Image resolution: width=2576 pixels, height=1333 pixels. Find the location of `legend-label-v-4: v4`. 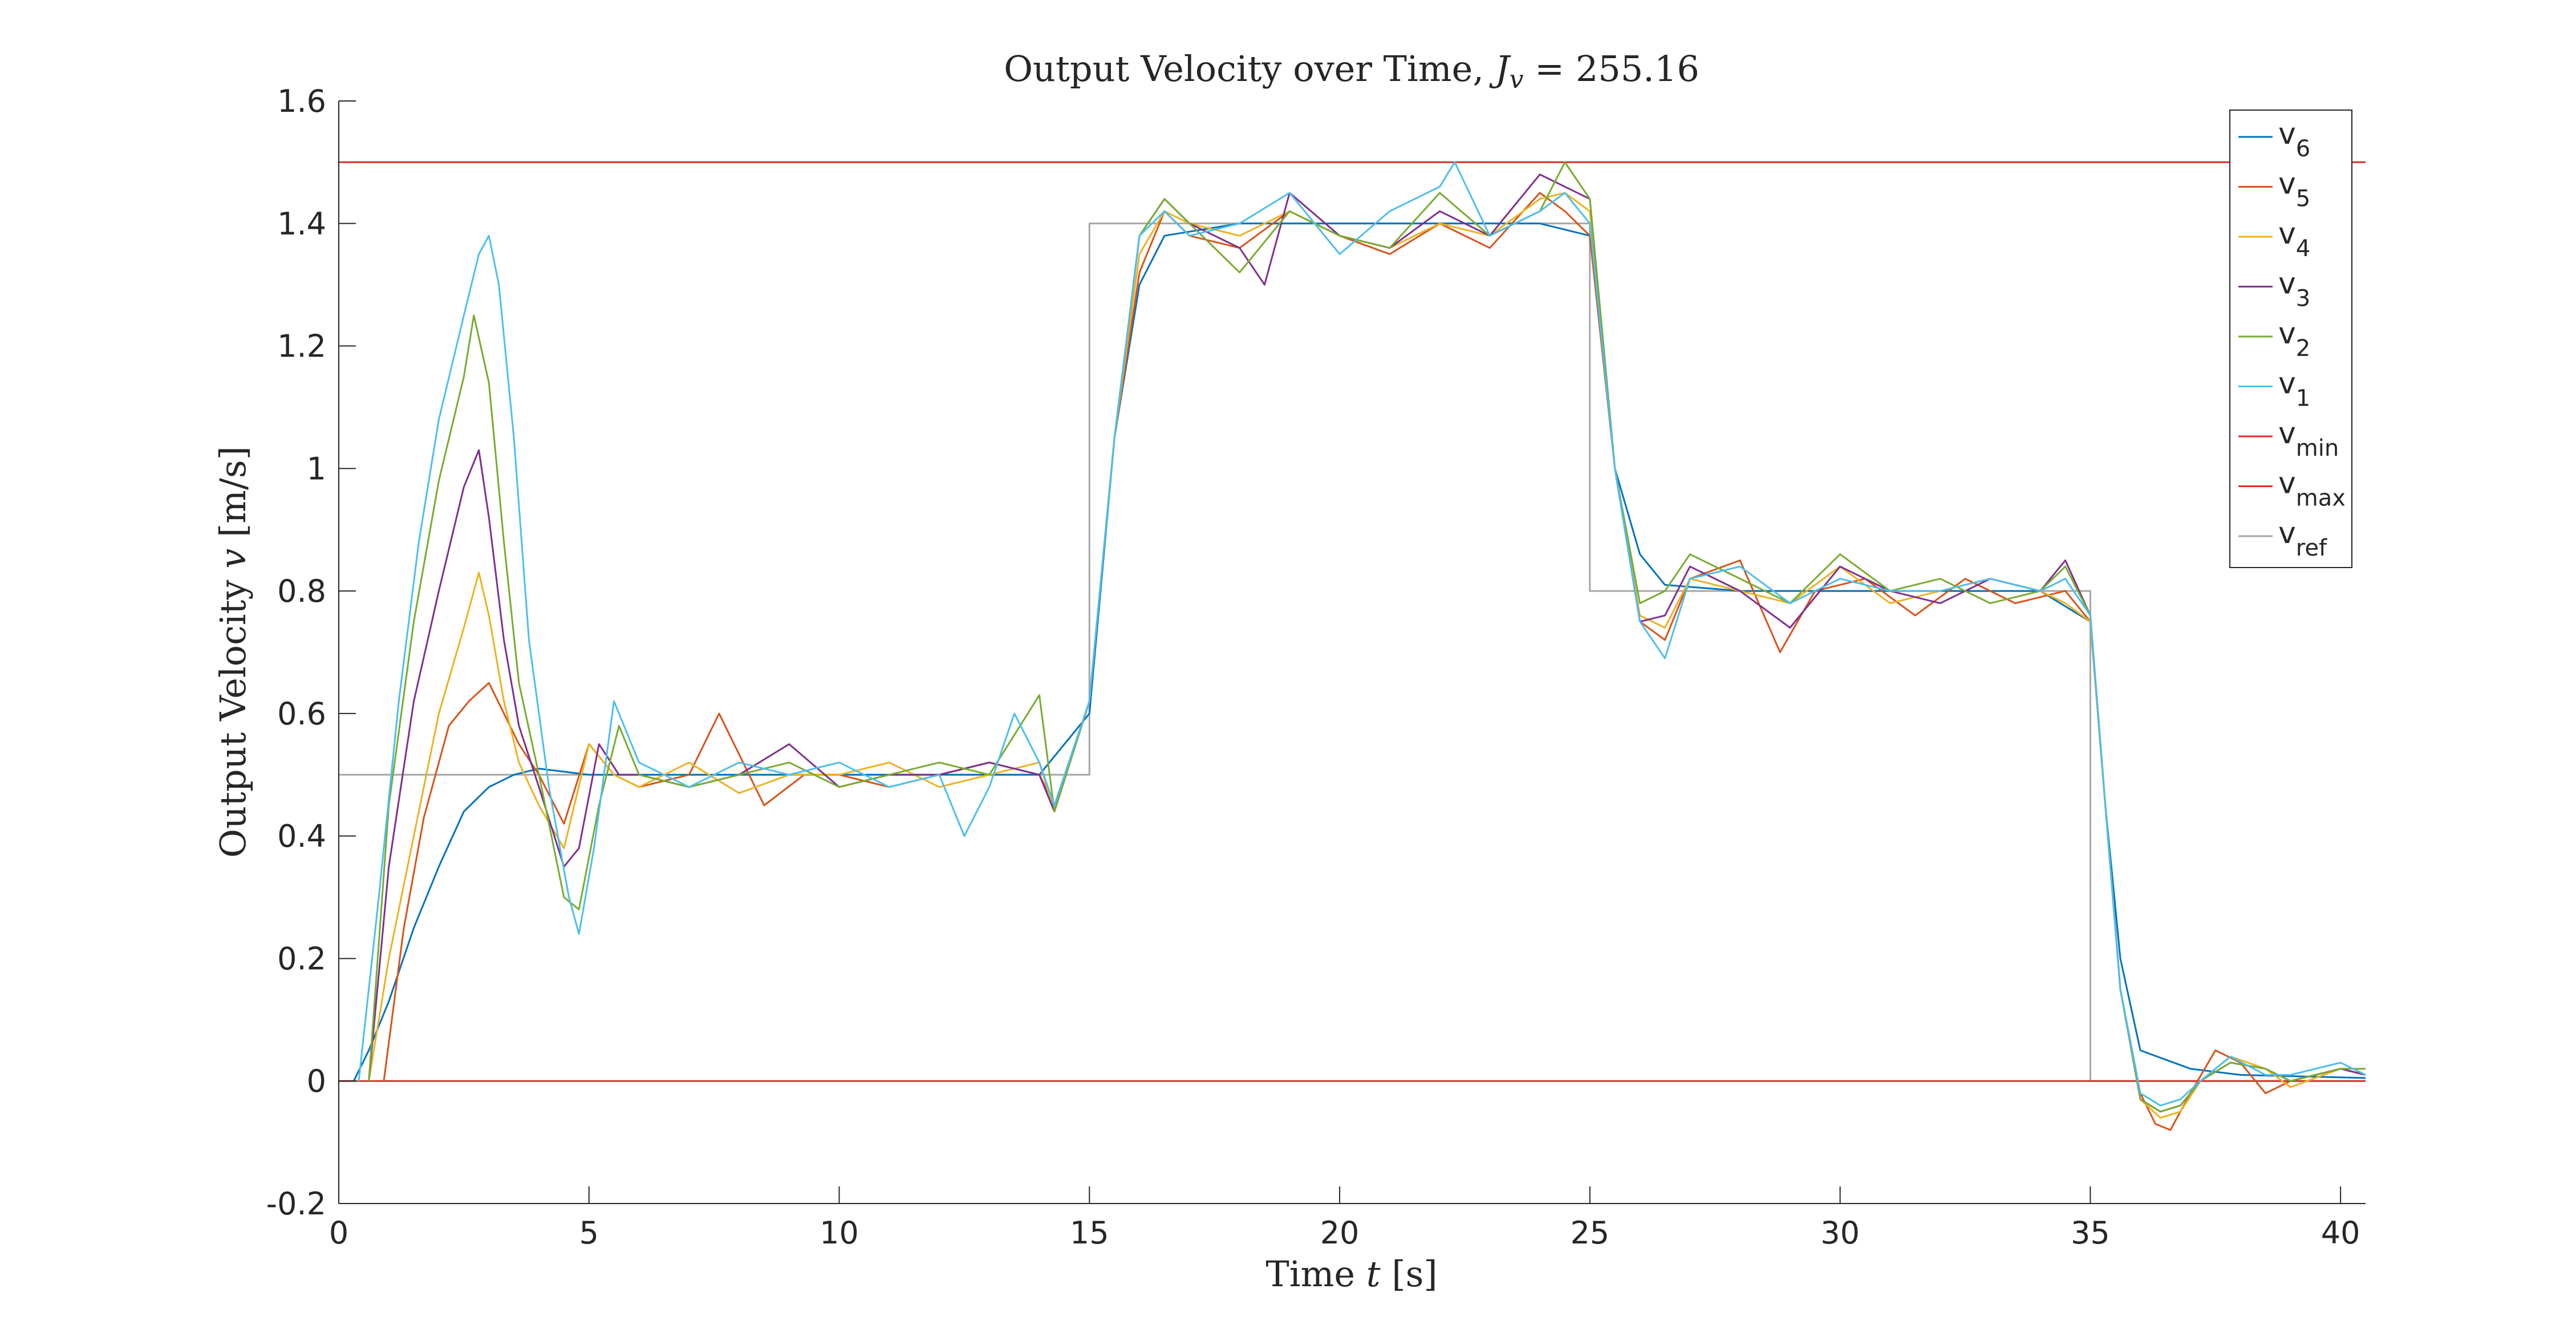

legend-label-v-4: v4 is located at coordinates (2294, 239).